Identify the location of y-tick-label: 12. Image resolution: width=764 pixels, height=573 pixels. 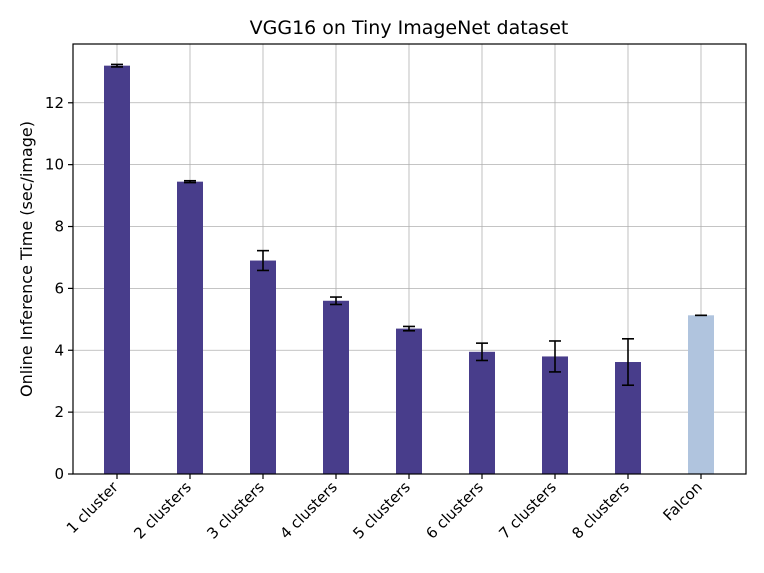
(54, 103).